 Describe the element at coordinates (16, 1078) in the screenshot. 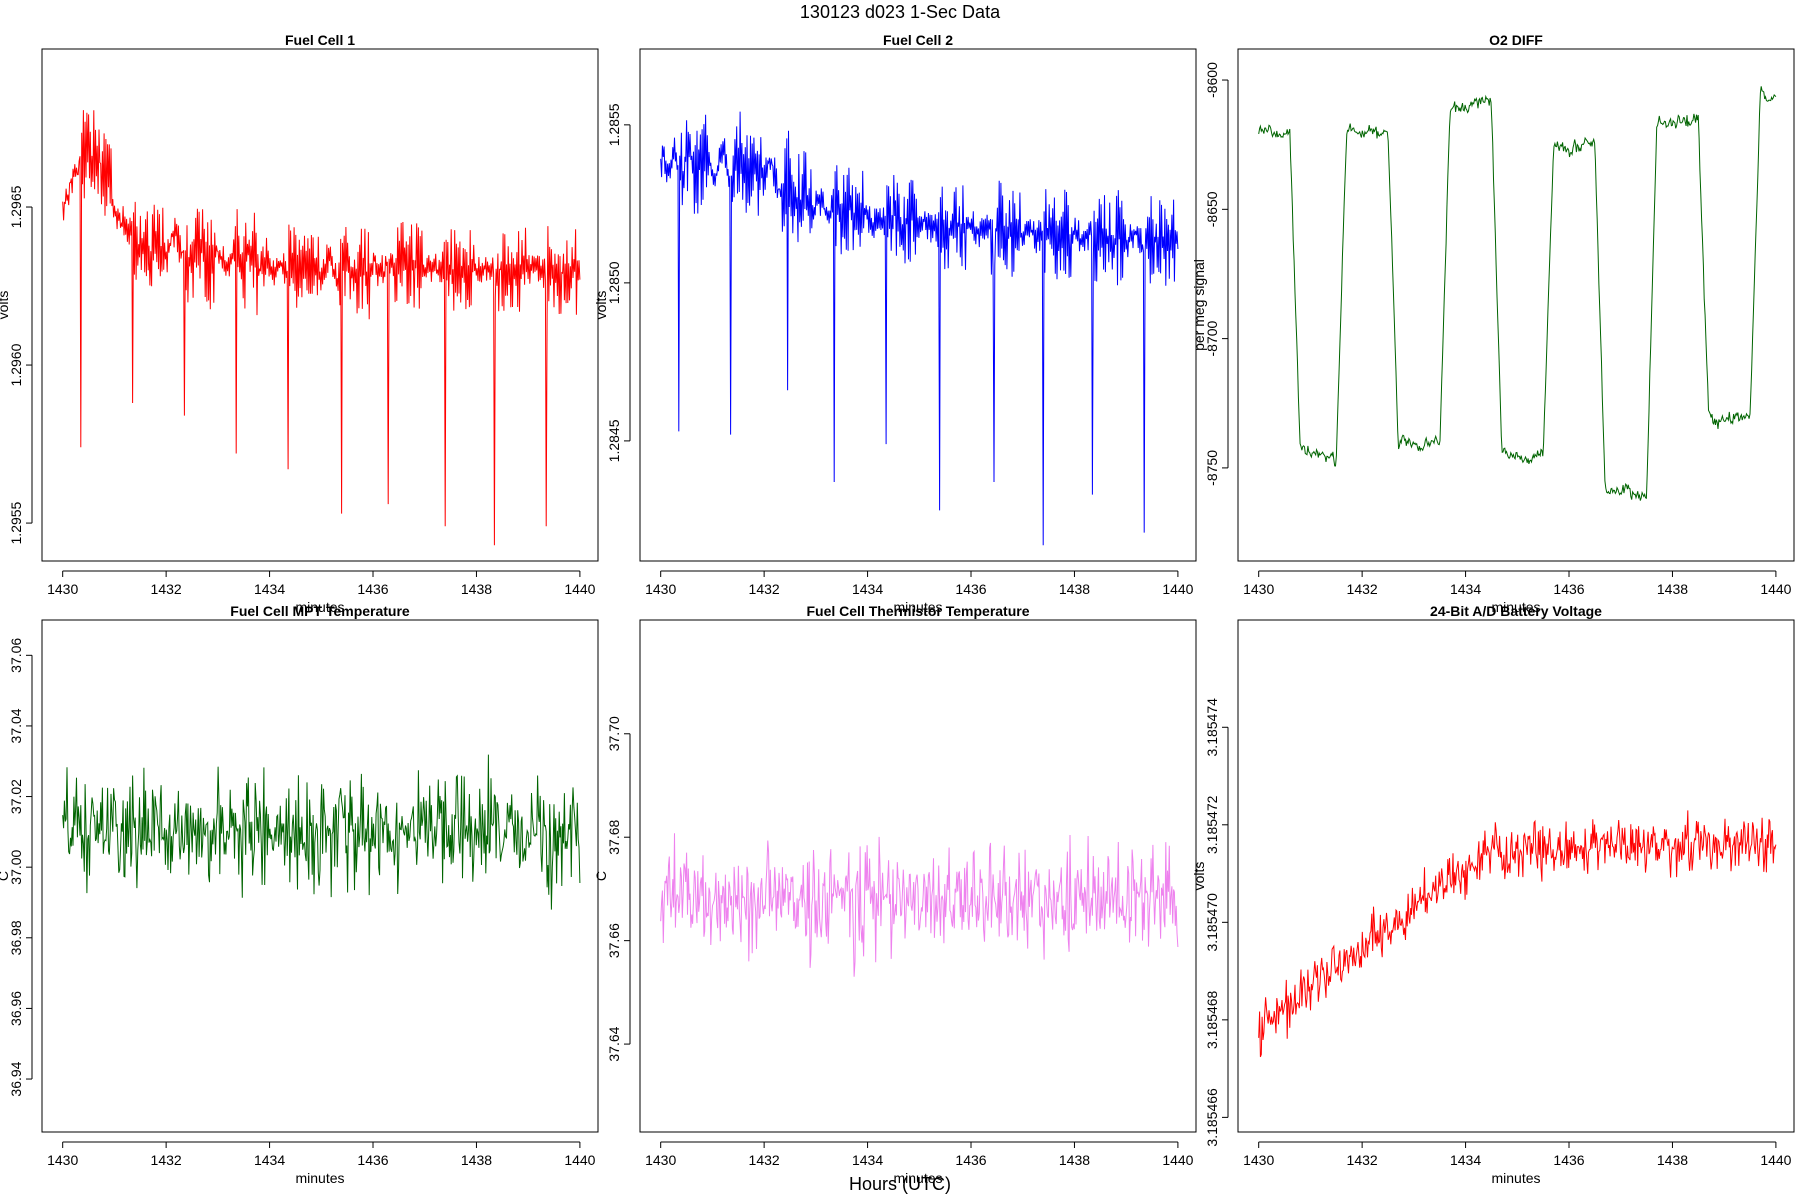

I see `y-tick-label: 36.94` at that location.